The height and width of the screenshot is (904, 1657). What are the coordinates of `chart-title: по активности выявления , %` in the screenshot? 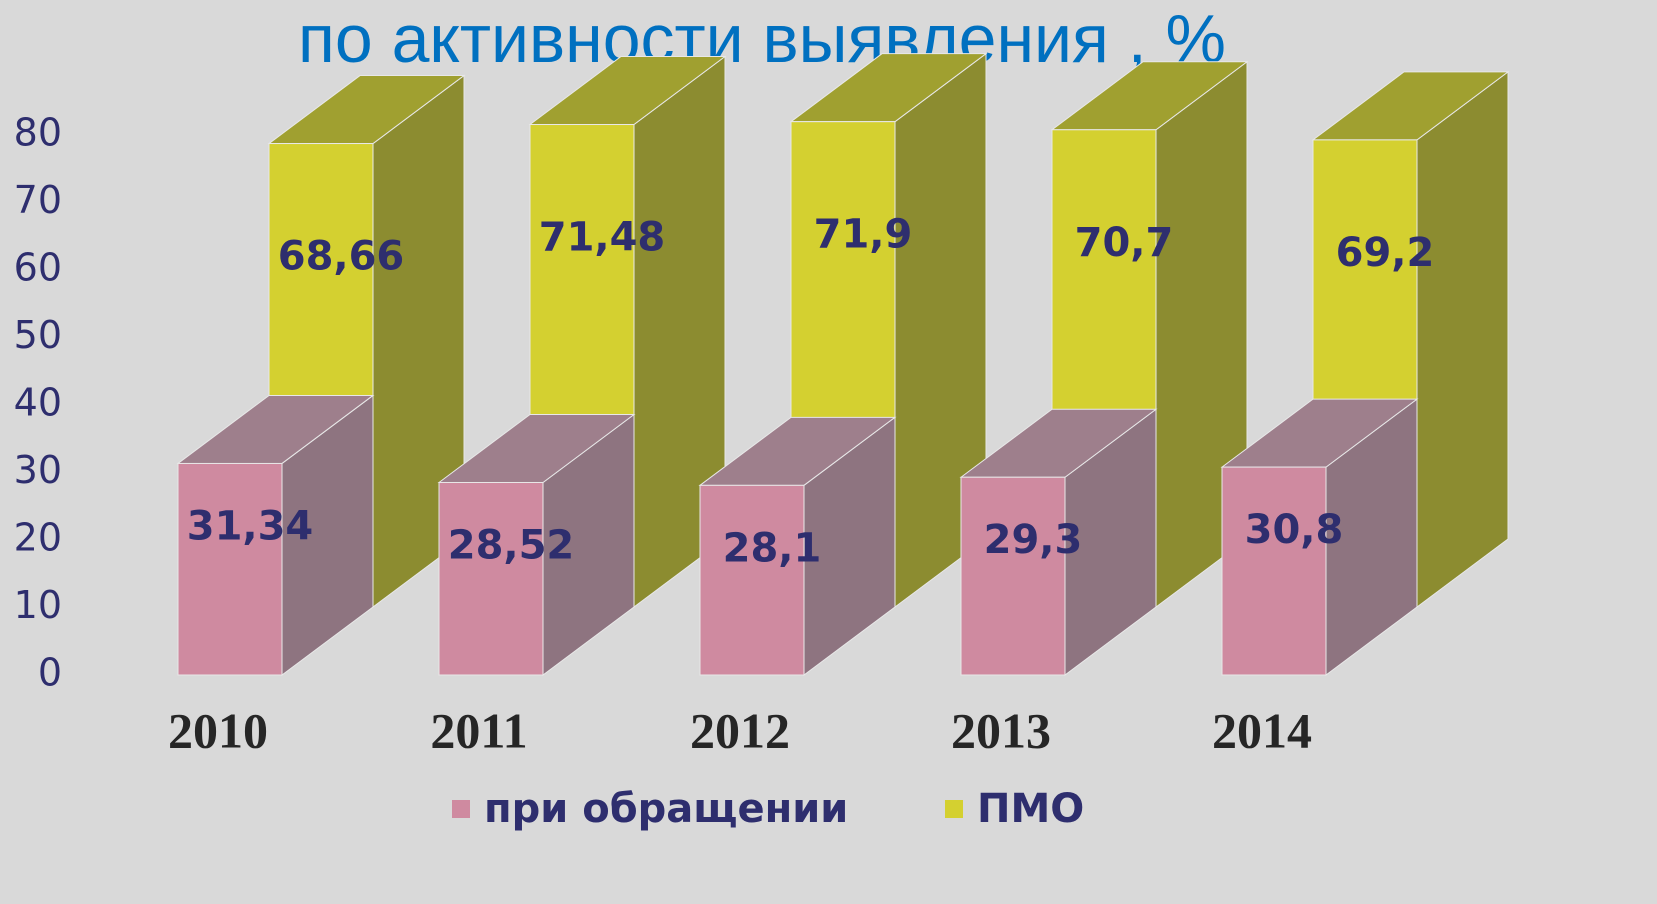 It's located at (762, 39).